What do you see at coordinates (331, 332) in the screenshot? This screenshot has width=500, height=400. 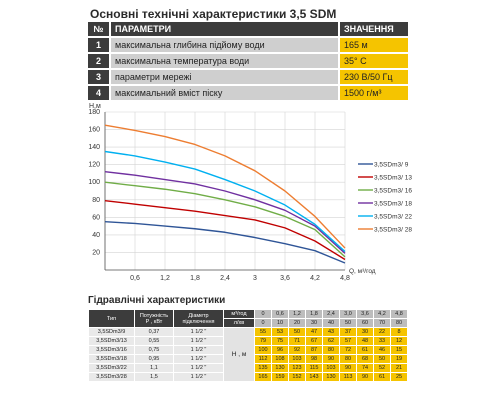 I see `hydraulic-h-value: 43` at bounding box center [331, 332].